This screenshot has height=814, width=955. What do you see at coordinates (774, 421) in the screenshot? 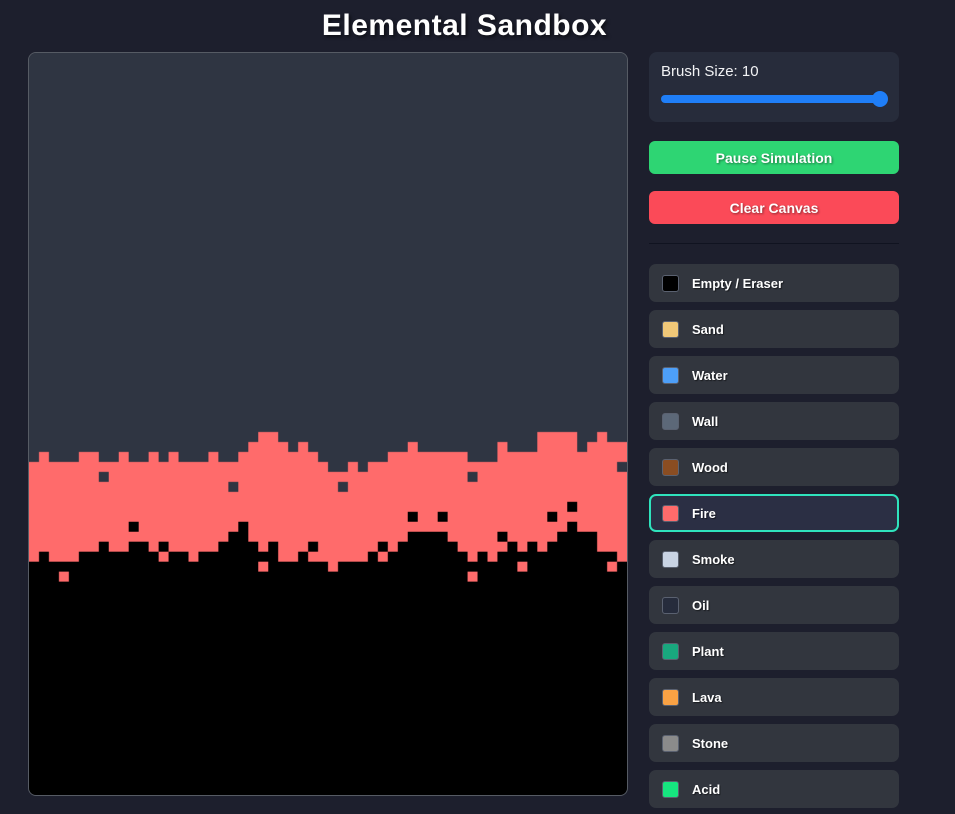
I see `element-button-wall: Wall` at bounding box center [774, 421].